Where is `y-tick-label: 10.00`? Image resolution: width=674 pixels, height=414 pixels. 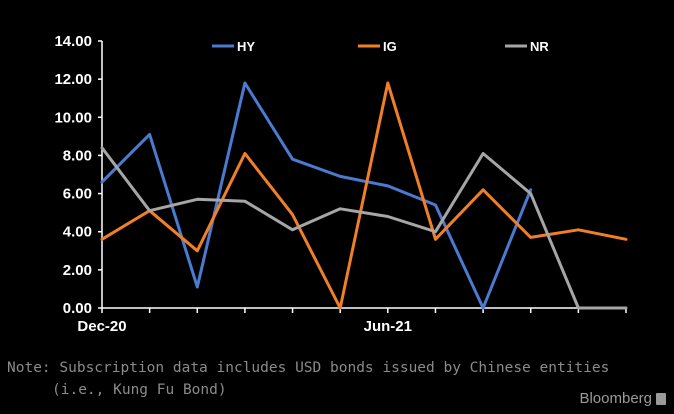
y-tick-label: 10.00 is located at coordinates (73, 117).